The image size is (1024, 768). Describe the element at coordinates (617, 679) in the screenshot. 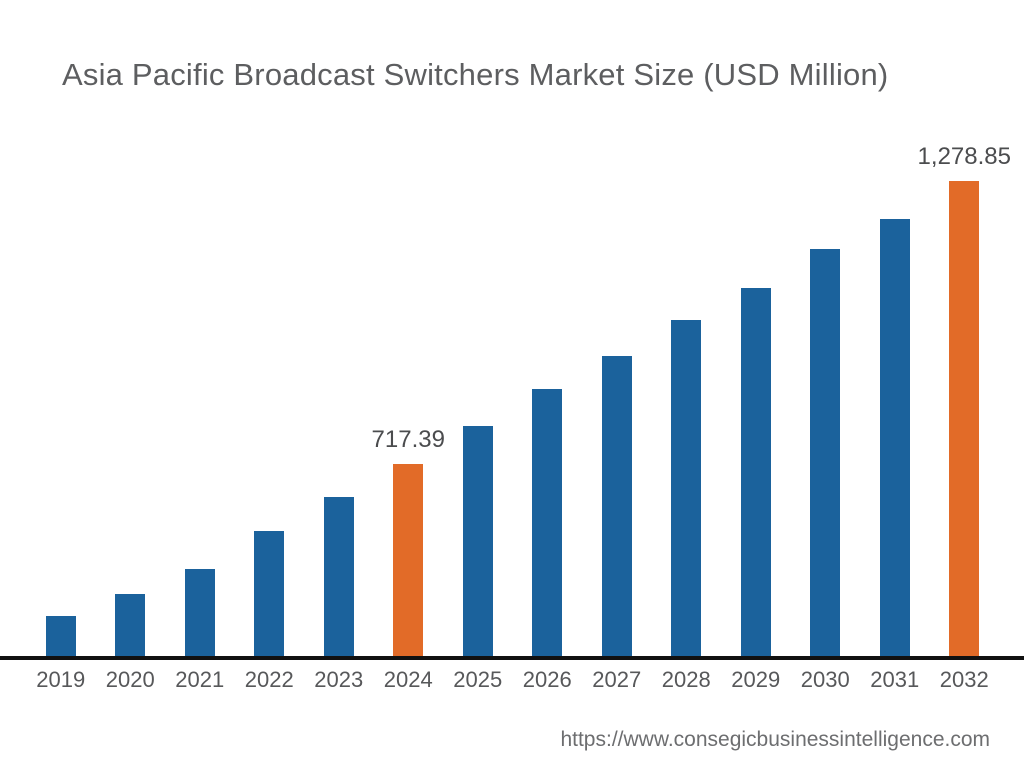

I see `x-tick-2027: 2027` at that location.